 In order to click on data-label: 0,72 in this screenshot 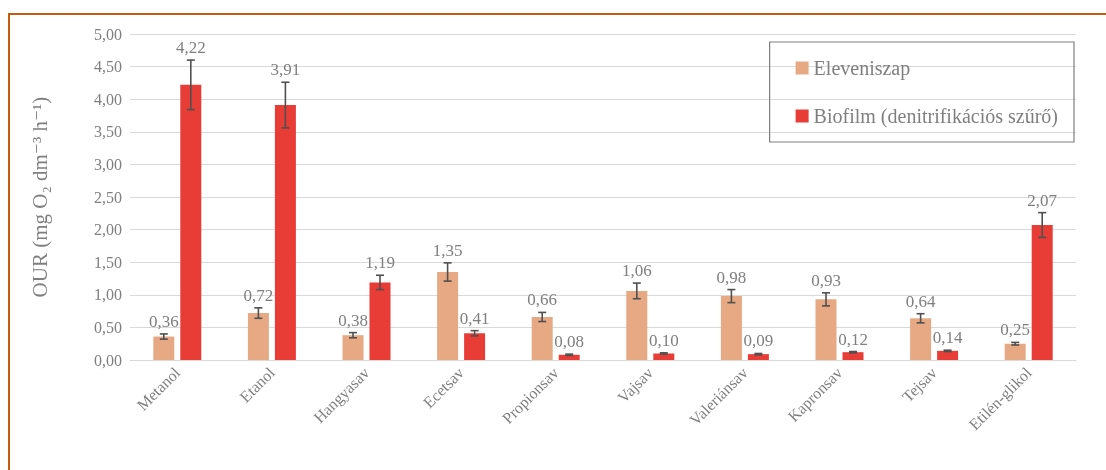, I will do `click(258, 295)`.